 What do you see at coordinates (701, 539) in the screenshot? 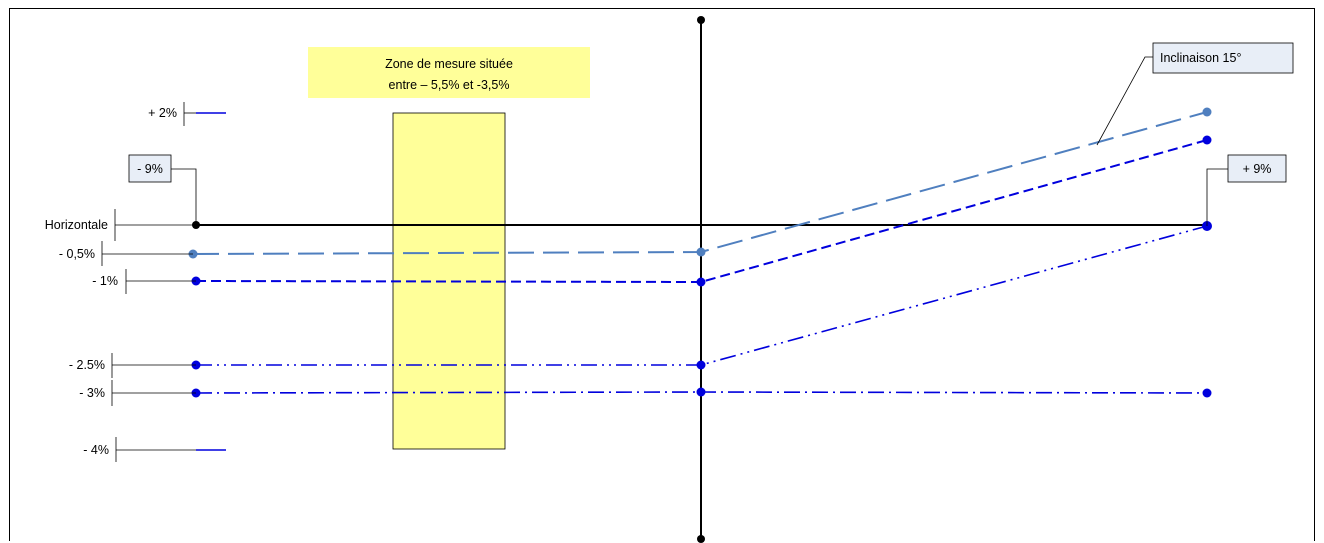
I see `vertical-axis-bottom-point` at bounding box center [701, 539].